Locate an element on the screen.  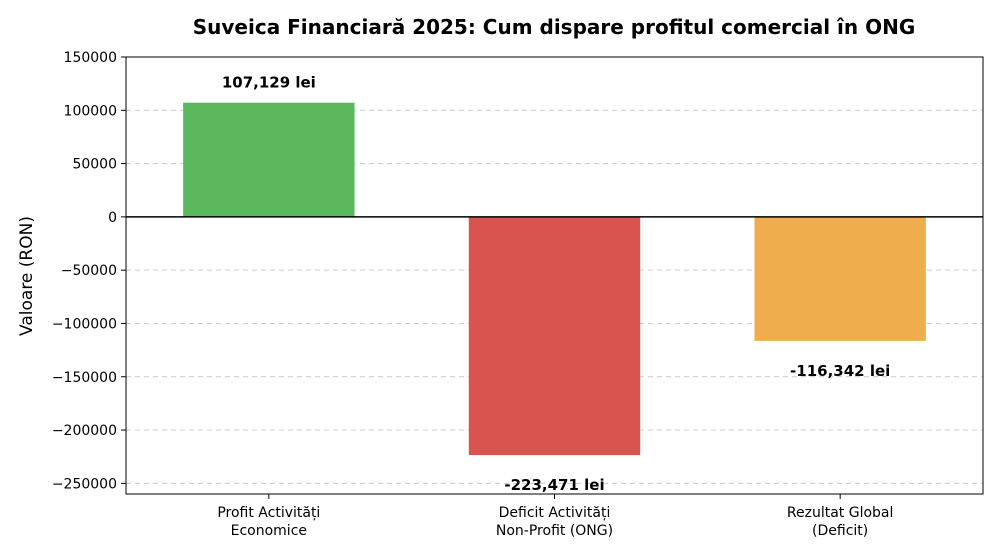
x-tick-label: Non-Profit (ONG) is located at coordinates (554, 531).